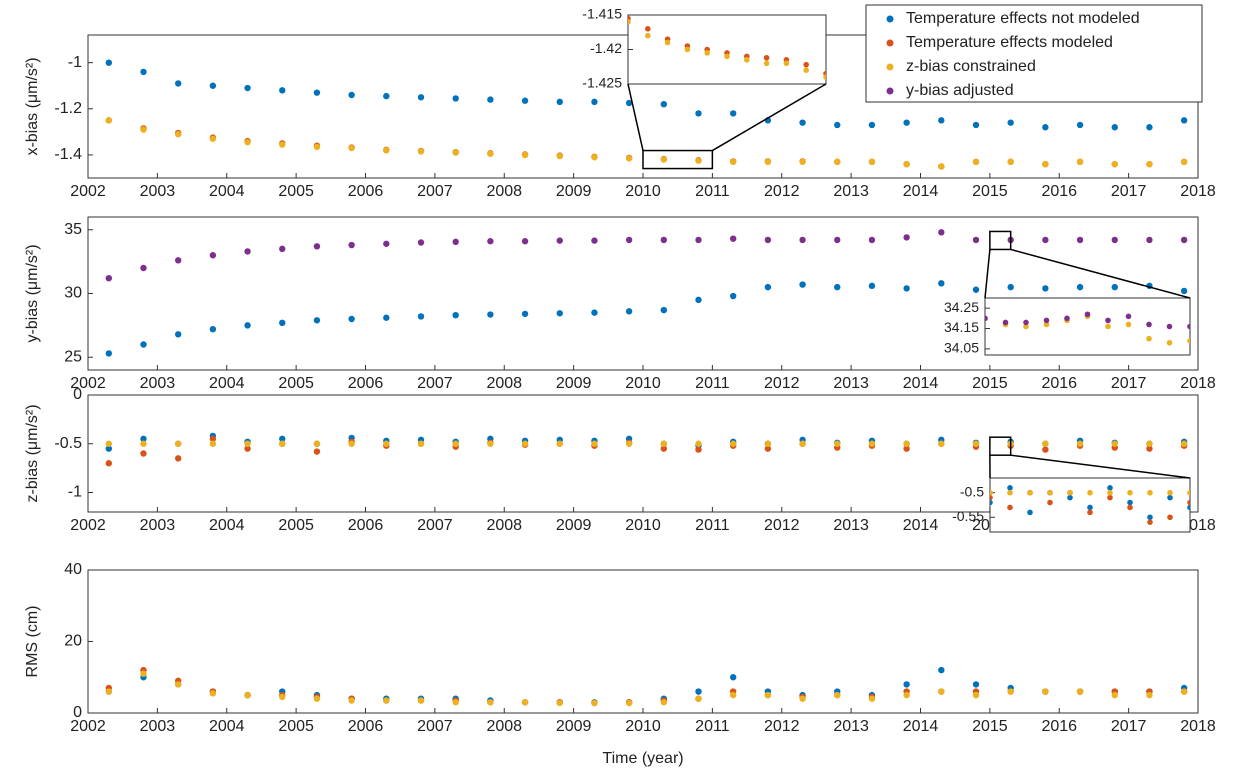  What do you see at coordinates (75, 62) in the screenshot?
I see `y-tick-label: -1` at bounding box center [75, 62].